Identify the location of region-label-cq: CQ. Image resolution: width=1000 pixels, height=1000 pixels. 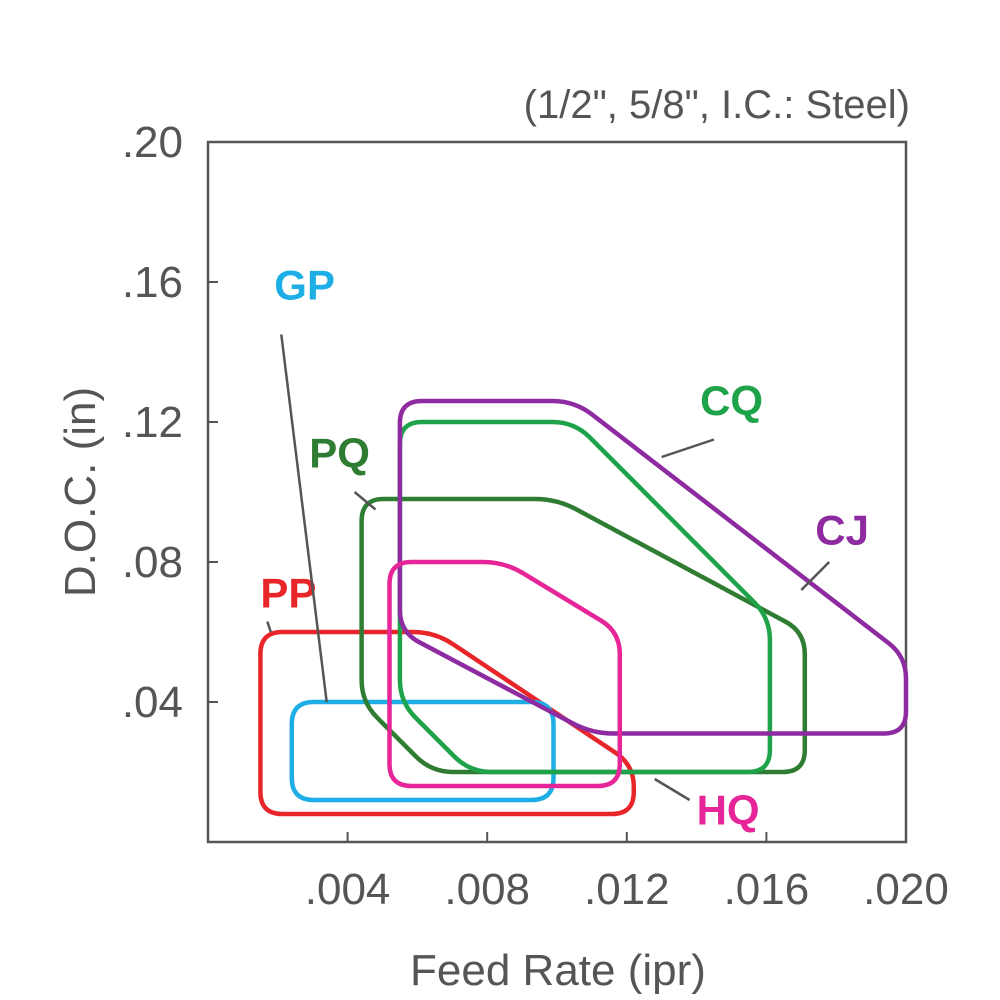
(731, 400).